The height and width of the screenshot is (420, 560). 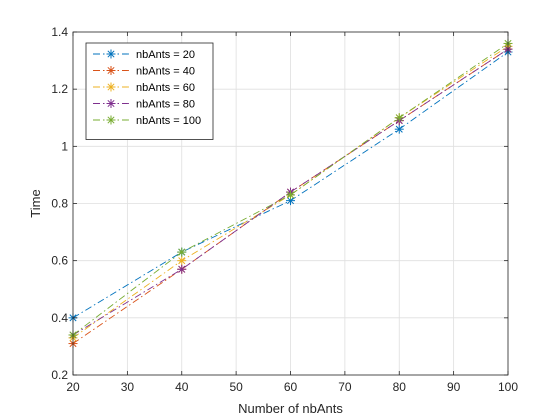 I want to click on y-tick-label: 0.6, so click(x=59, y=261).